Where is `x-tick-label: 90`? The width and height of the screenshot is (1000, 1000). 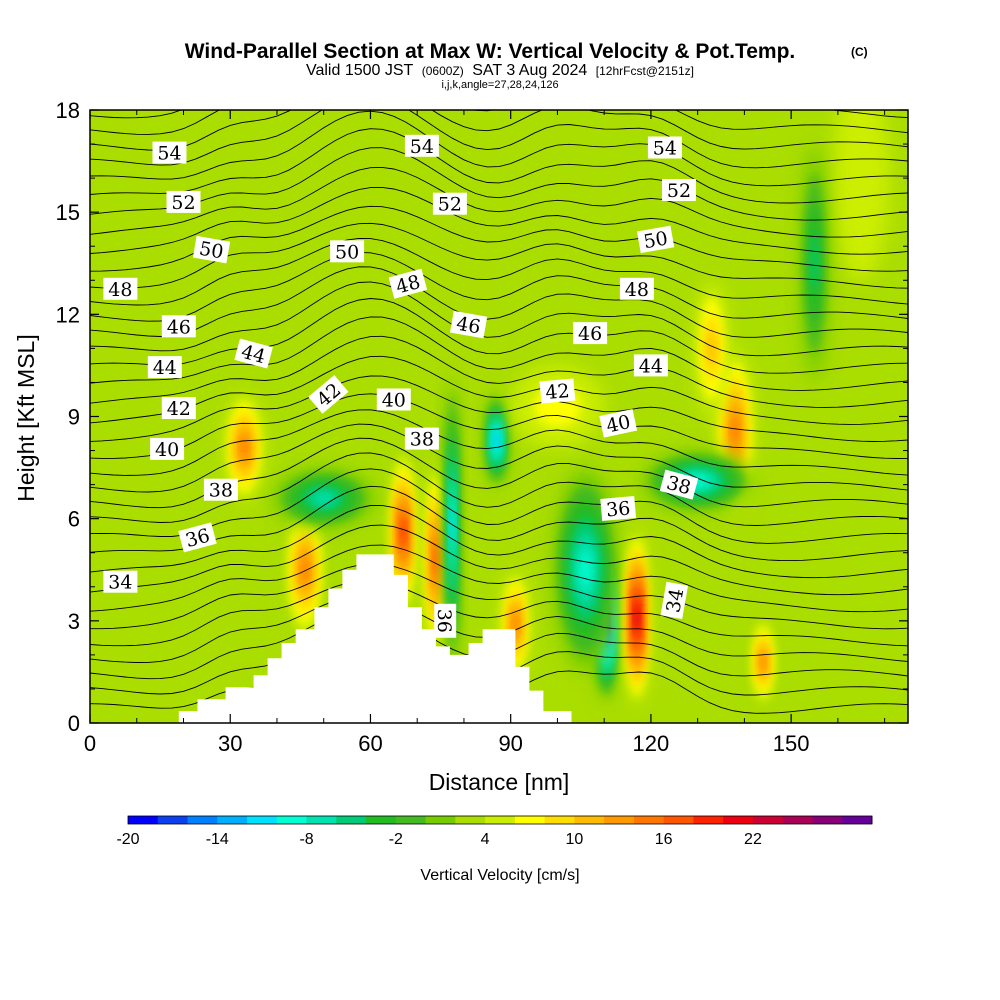 x-tick-label: 90 is located at coordinates (510, 743).